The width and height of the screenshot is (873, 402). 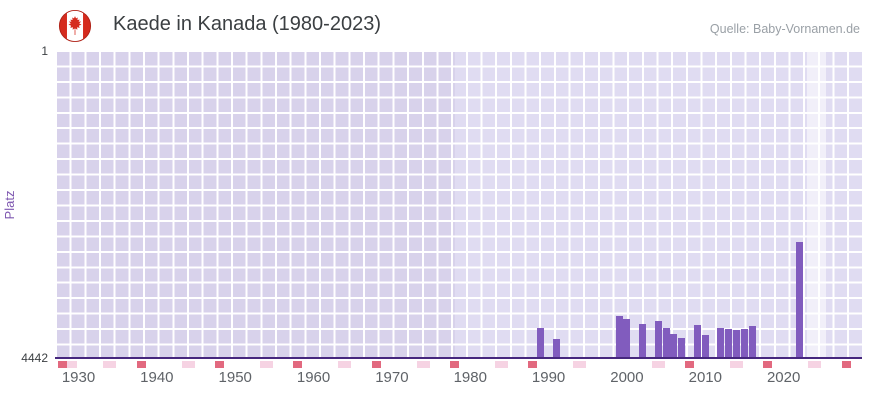 What do you see at coordinates (737, 364) in the screenshot?
I see `light-marker-2014` at bounding box center [737, 364].